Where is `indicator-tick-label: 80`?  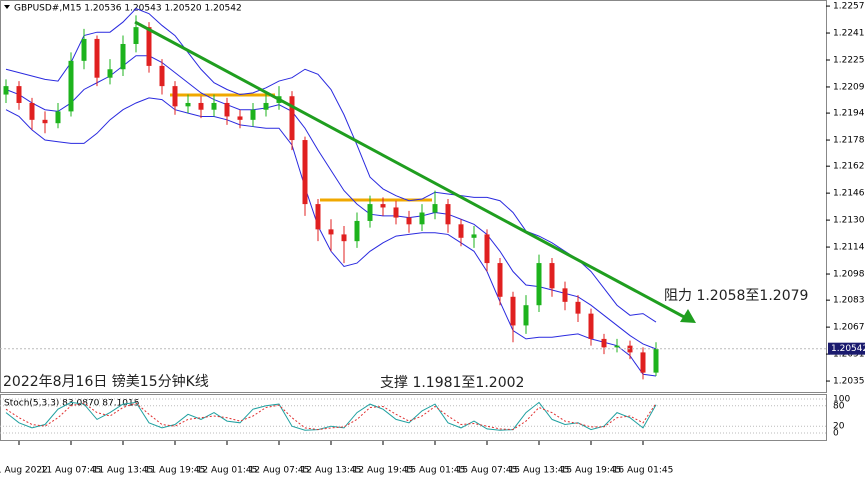 indicator-tick-label: 80 is located at coordinates (839, 406).